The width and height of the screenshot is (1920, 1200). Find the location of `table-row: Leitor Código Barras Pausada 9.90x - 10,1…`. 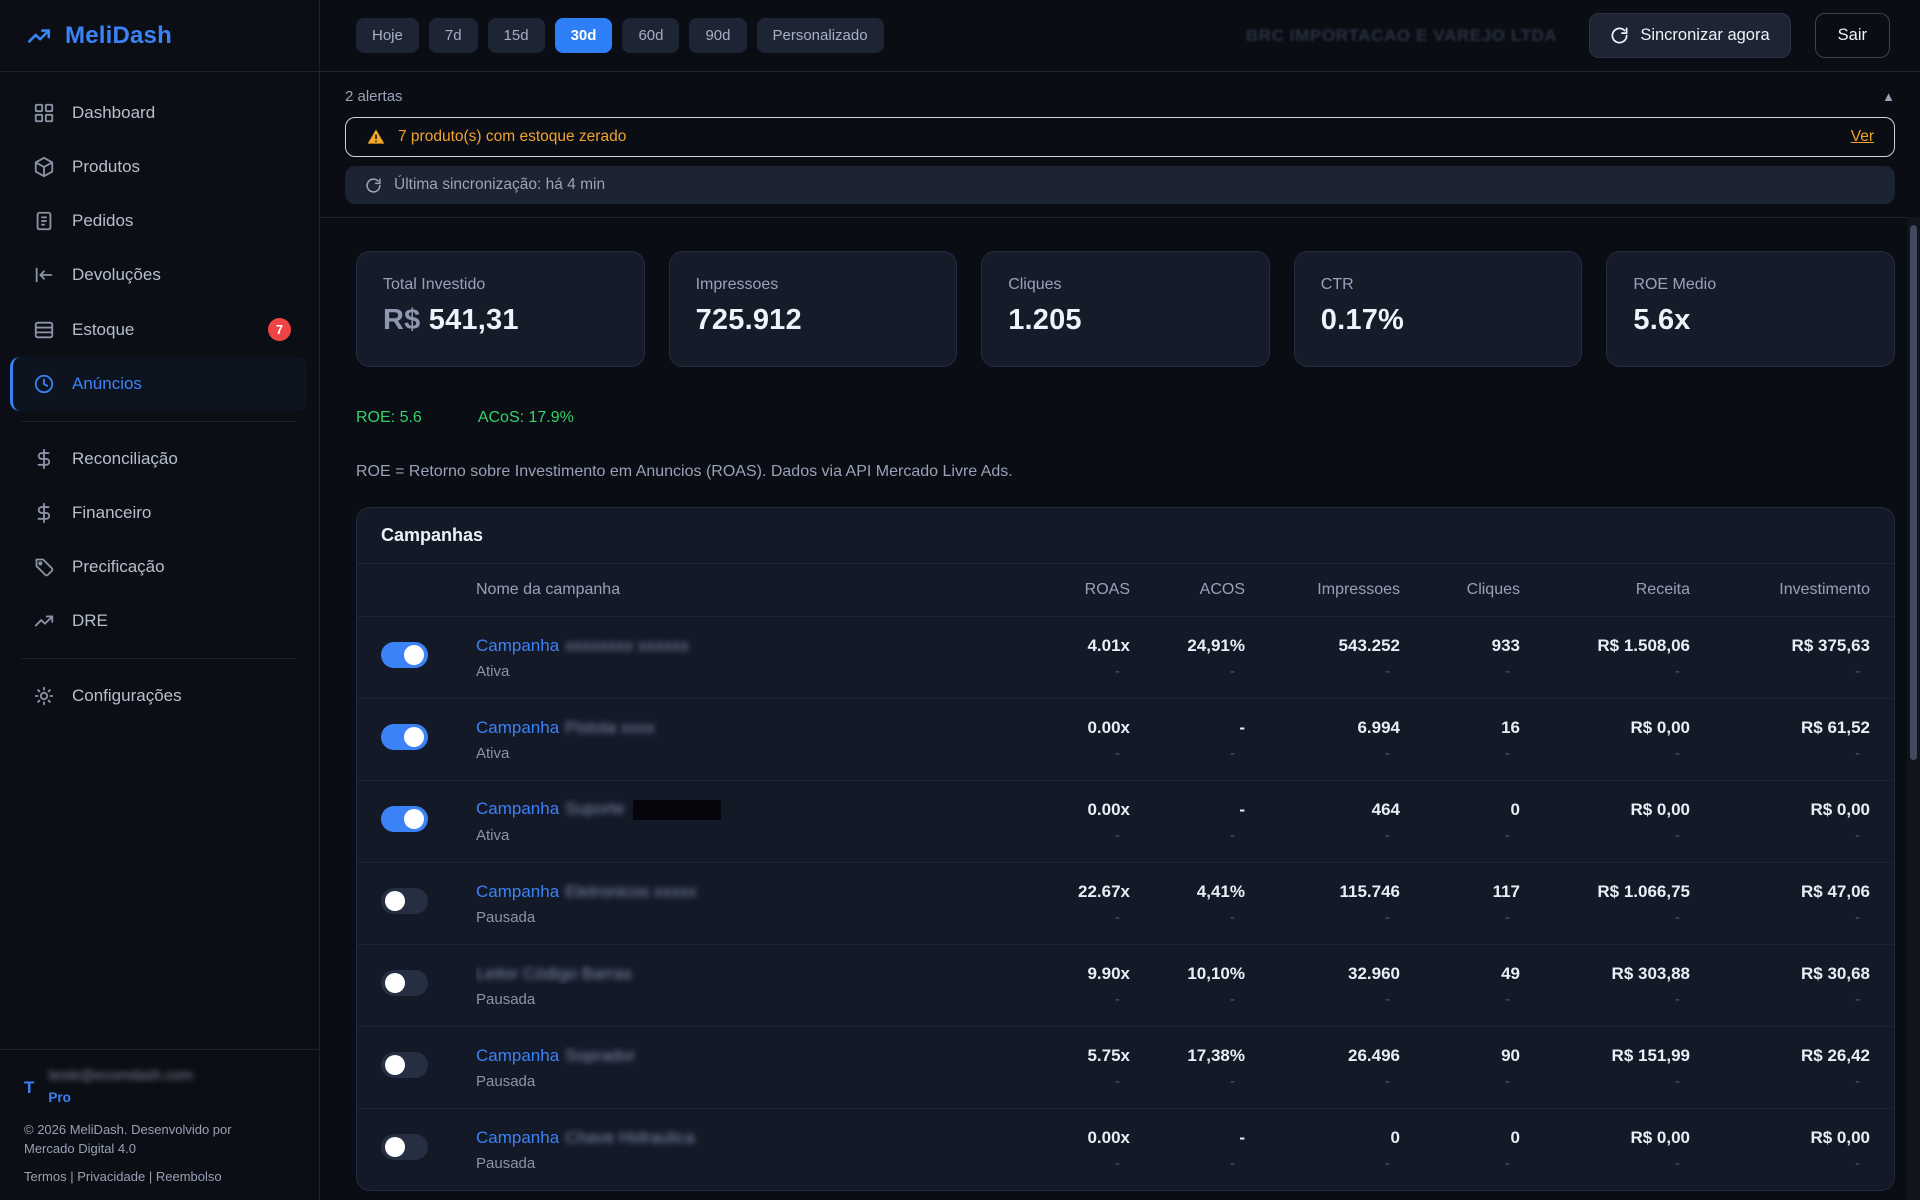

table-row: Leitor Código Barras Pausada 9.90x - 10,1… is located at coordinates (1125, 985).